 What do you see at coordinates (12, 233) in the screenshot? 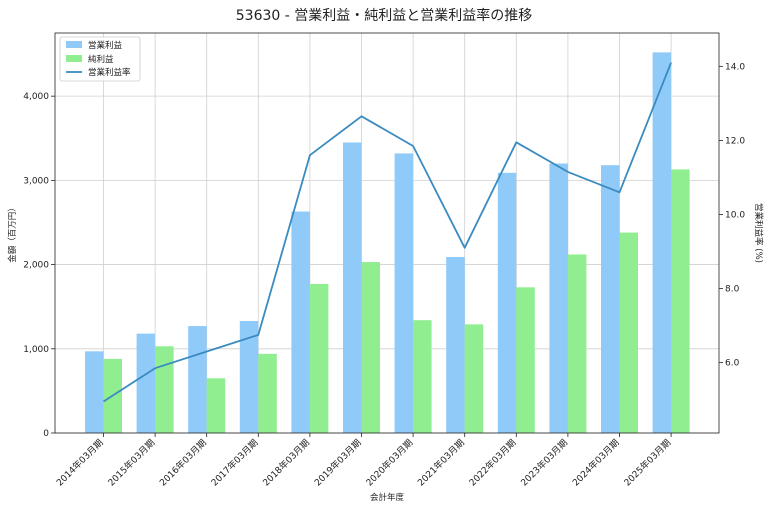
I see `y-axis-label: 金額（百万円）` at bounding box center [12, 233].